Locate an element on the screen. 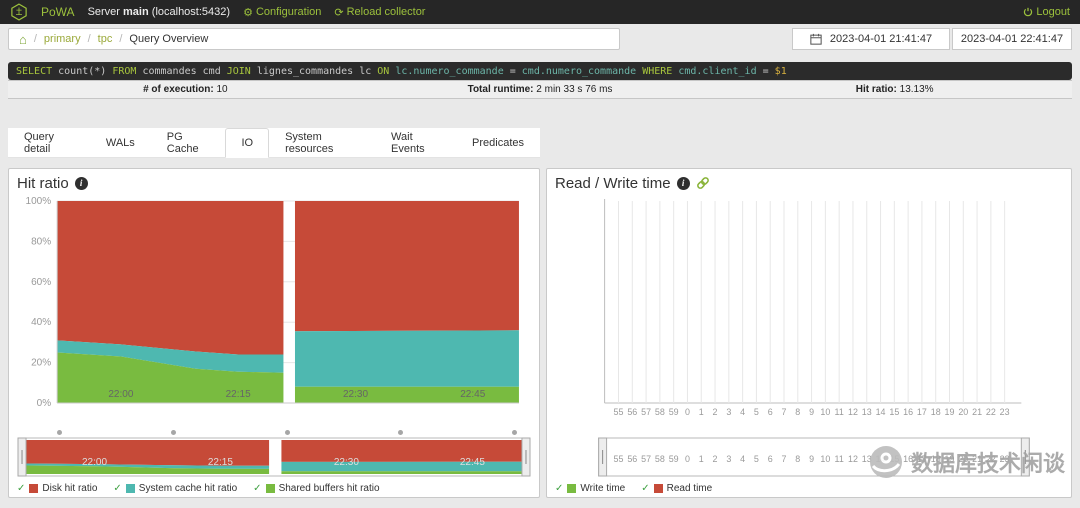 Image resolution: width=1080 pixels, height=508 pixels. tab-predicates: Predicates is located at coordinates (498, 142).